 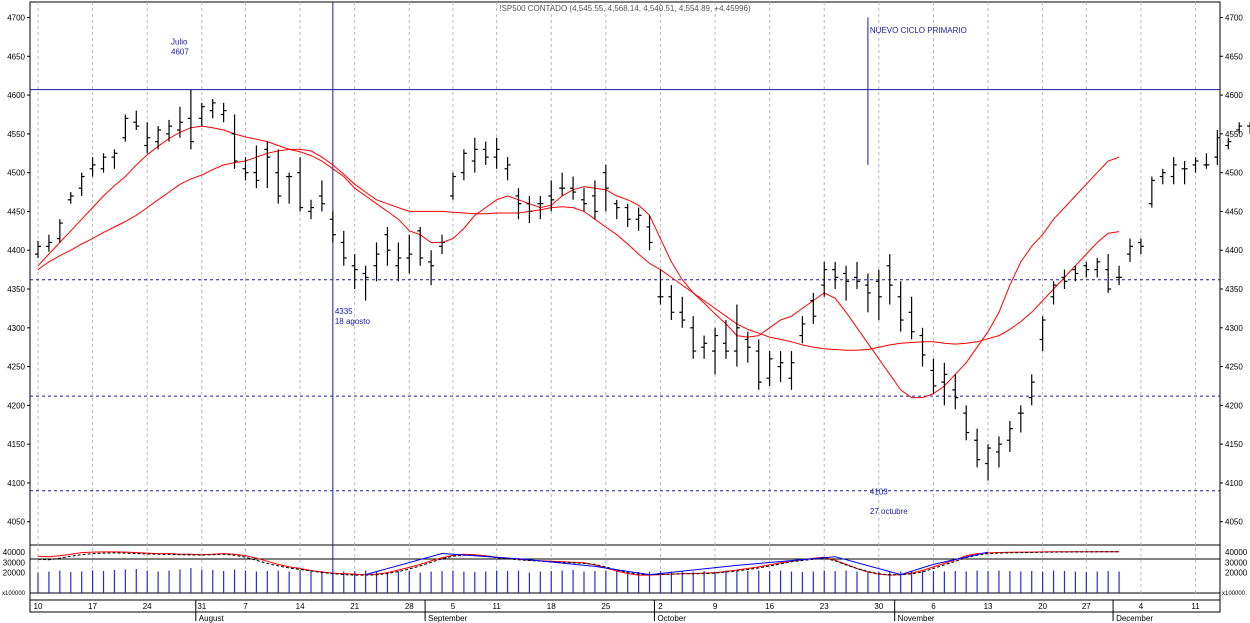 I want to click on price-tick-label: 4400, so click(x=1234, y=250).